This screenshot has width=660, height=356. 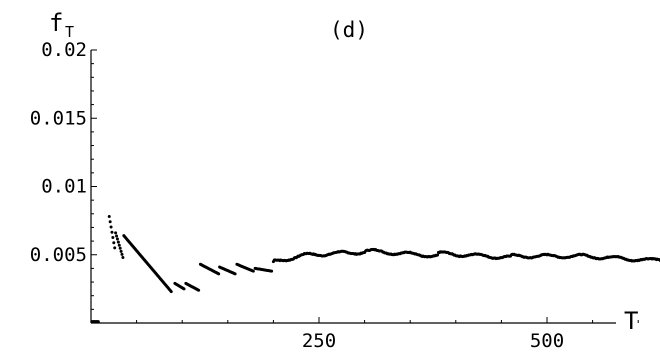 What do you see at coordinates (319, 341) in the screenshot?
I see `x-tick-label-250: 250` at bounding box center [319, 341].